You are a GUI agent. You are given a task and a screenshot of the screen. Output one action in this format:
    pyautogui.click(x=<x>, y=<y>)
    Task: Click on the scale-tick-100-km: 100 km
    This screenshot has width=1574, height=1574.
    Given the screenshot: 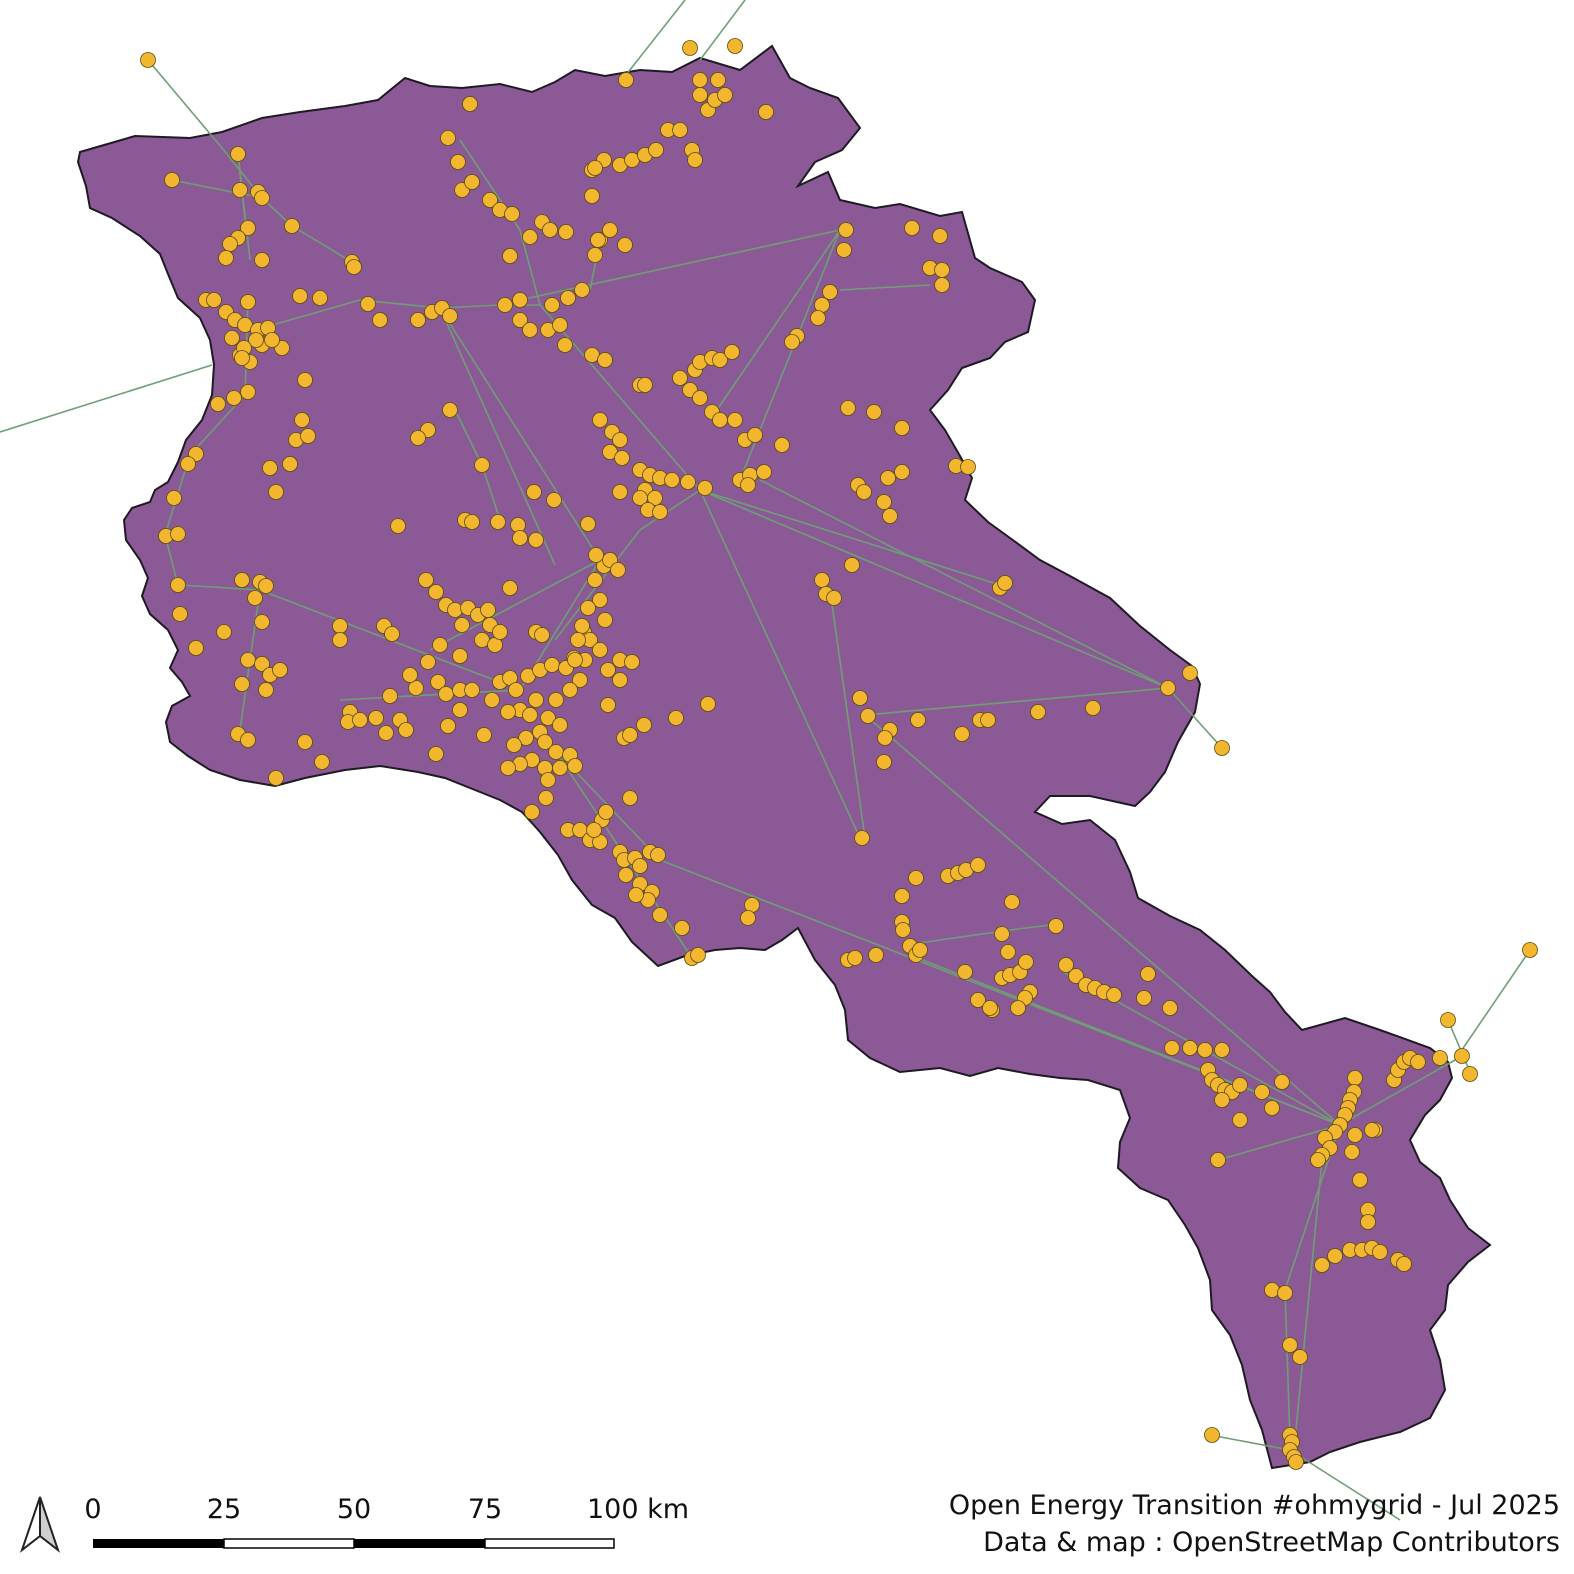 What is the action you would take?
    pyautogui.click(x=638, y=1509)
    